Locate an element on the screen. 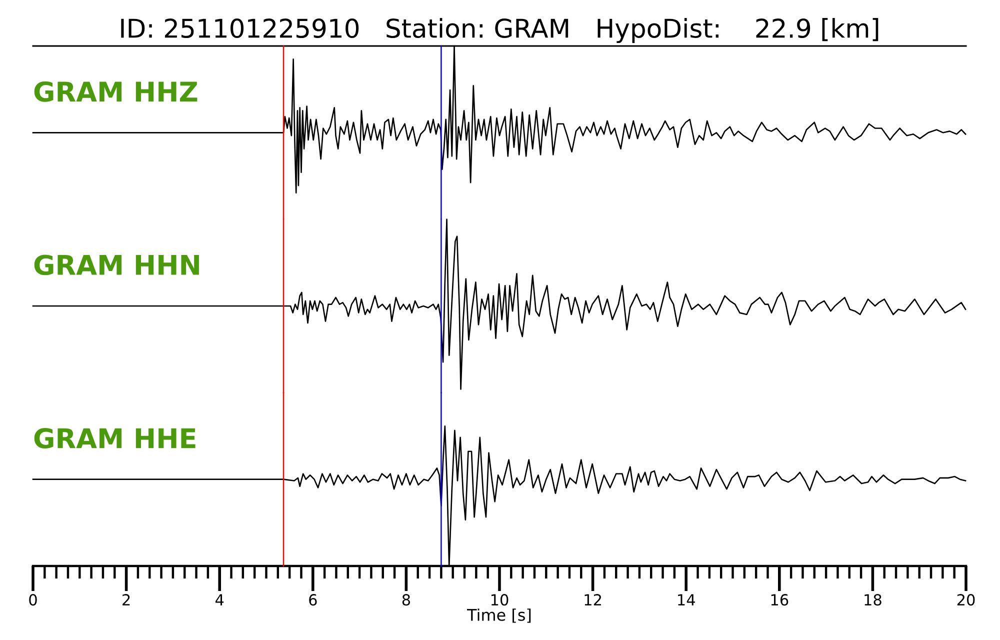 The width and height of the screenshot is (1000, 640). series-label: GRAM HHE is located at coordinates (115, 438).